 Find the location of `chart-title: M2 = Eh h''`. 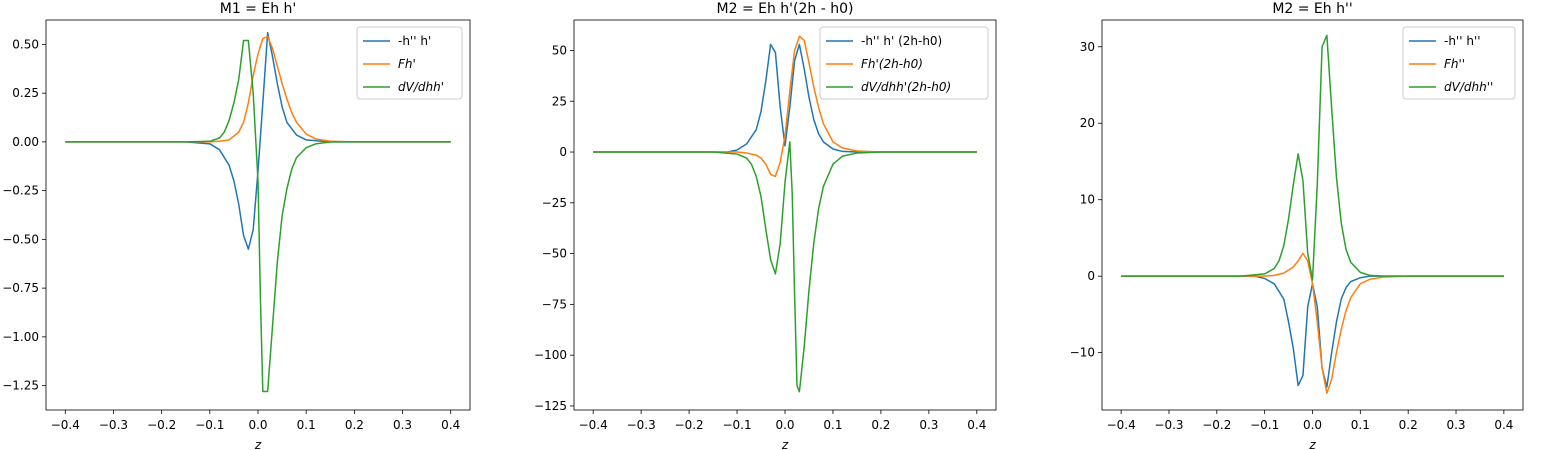

chart-title: M2 = Eh h'' is located at coordinates (1312, 9).